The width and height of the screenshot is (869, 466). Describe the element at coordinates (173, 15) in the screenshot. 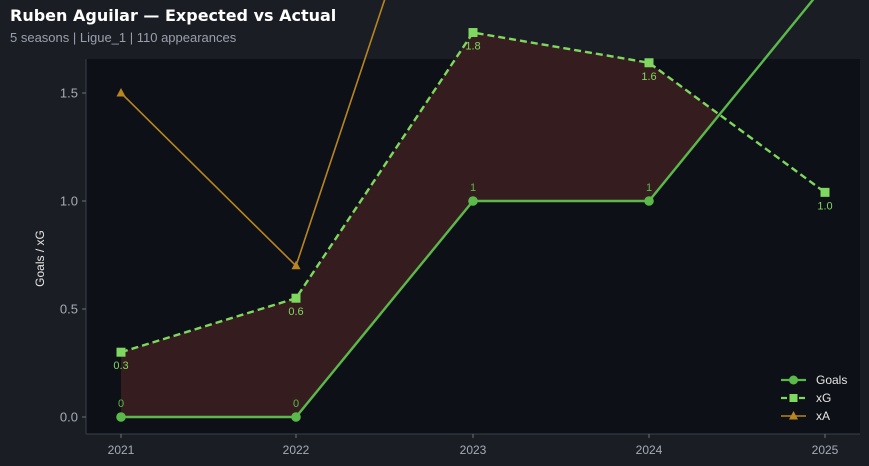

I see `chart-title: Ruben Aguilar — Expected vs Actual` at that location.